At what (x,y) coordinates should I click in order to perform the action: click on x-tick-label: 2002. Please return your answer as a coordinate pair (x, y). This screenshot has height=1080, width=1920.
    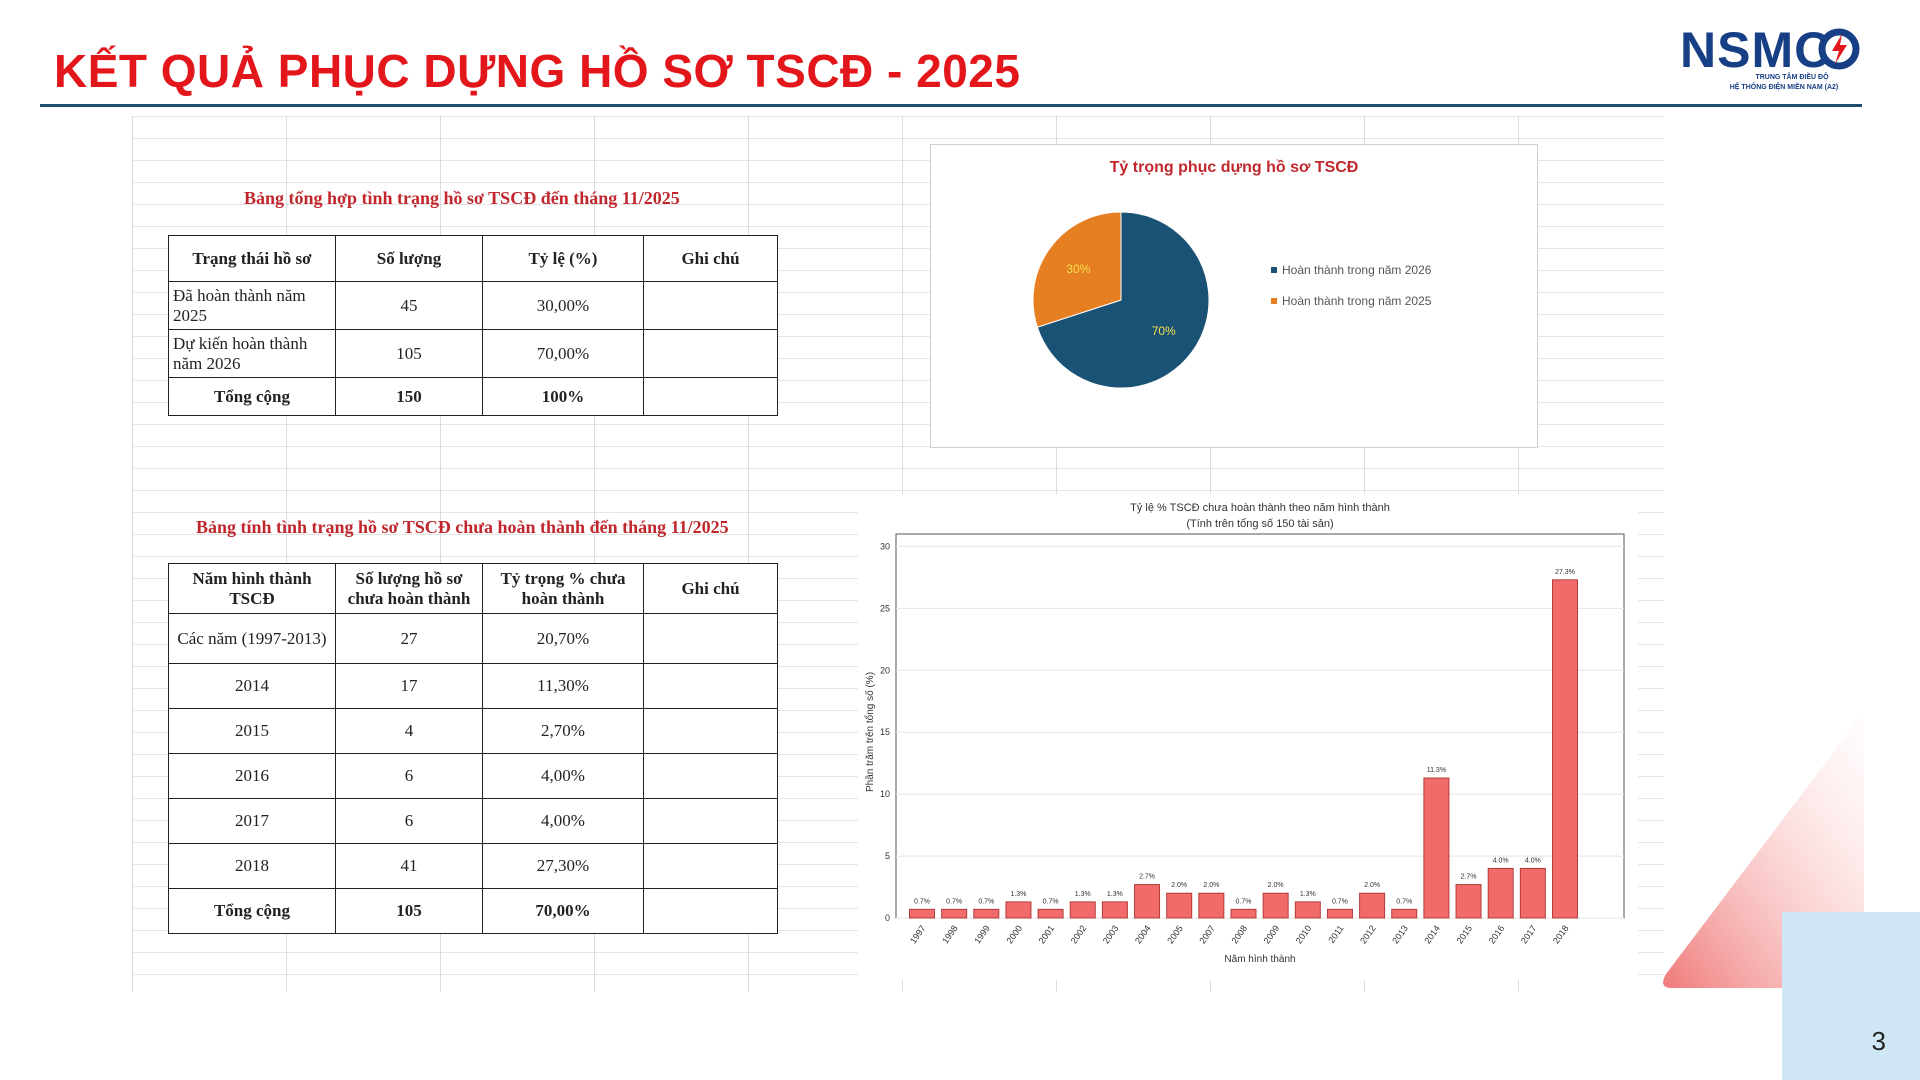
    Looking at the image, I should click on (1079, 934).